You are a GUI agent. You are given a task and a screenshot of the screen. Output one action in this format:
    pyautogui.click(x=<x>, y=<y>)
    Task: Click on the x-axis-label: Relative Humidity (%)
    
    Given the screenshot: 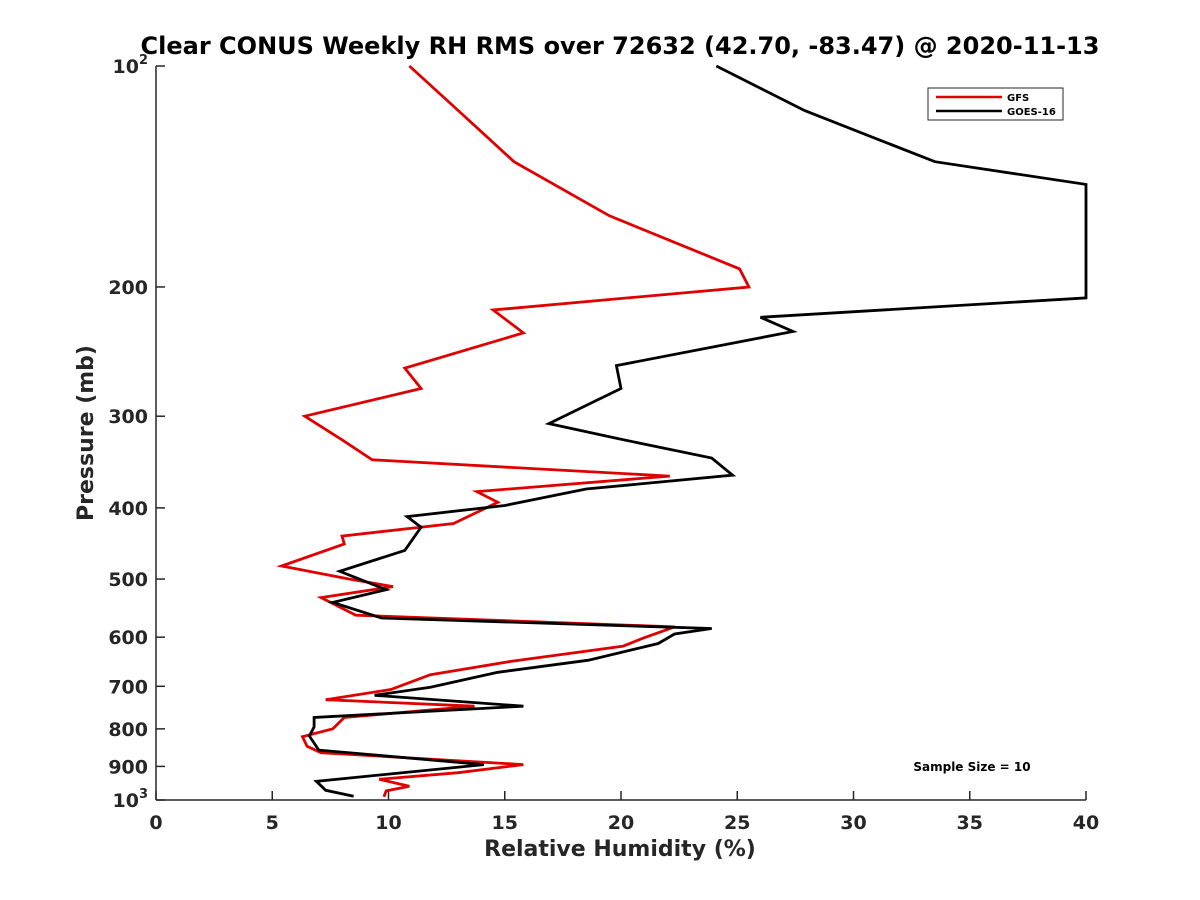 What is the action you would take?
    pyautogui.click(x=620, y=849)
    